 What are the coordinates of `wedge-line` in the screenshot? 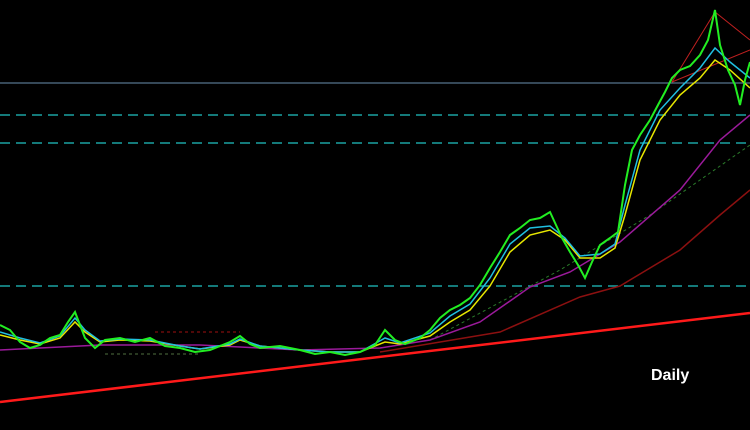 It's located at (710, 66).